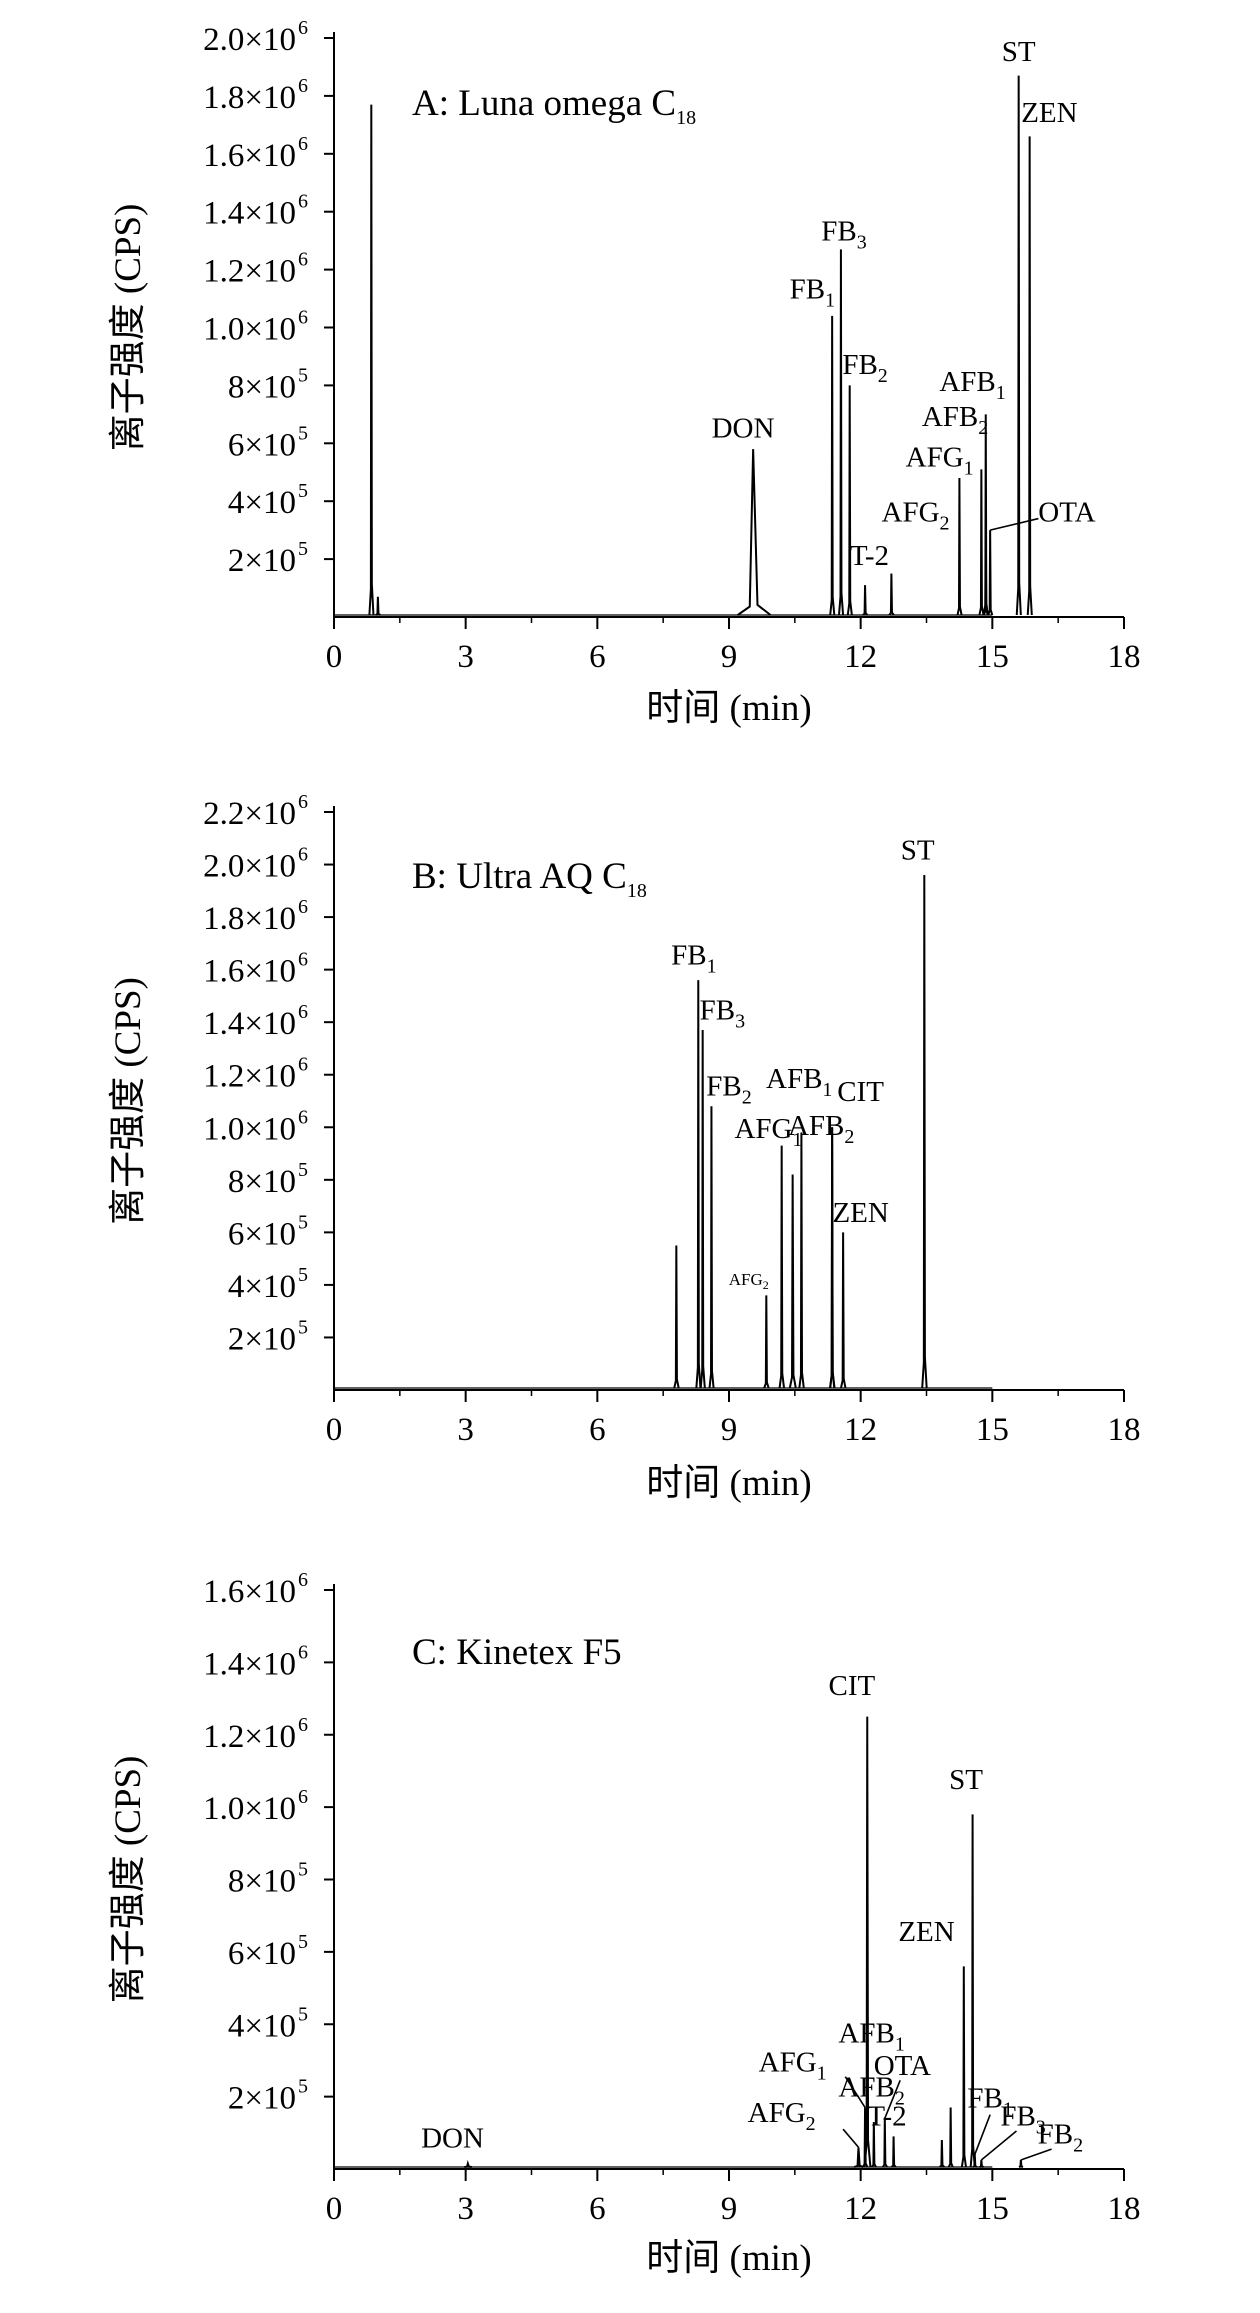 This screenshot has height=2313, width=1260. Describe the element at coordinates (544, 103) in the screenshot. I see `panel-title-main: A: Luna omega C` at that location.